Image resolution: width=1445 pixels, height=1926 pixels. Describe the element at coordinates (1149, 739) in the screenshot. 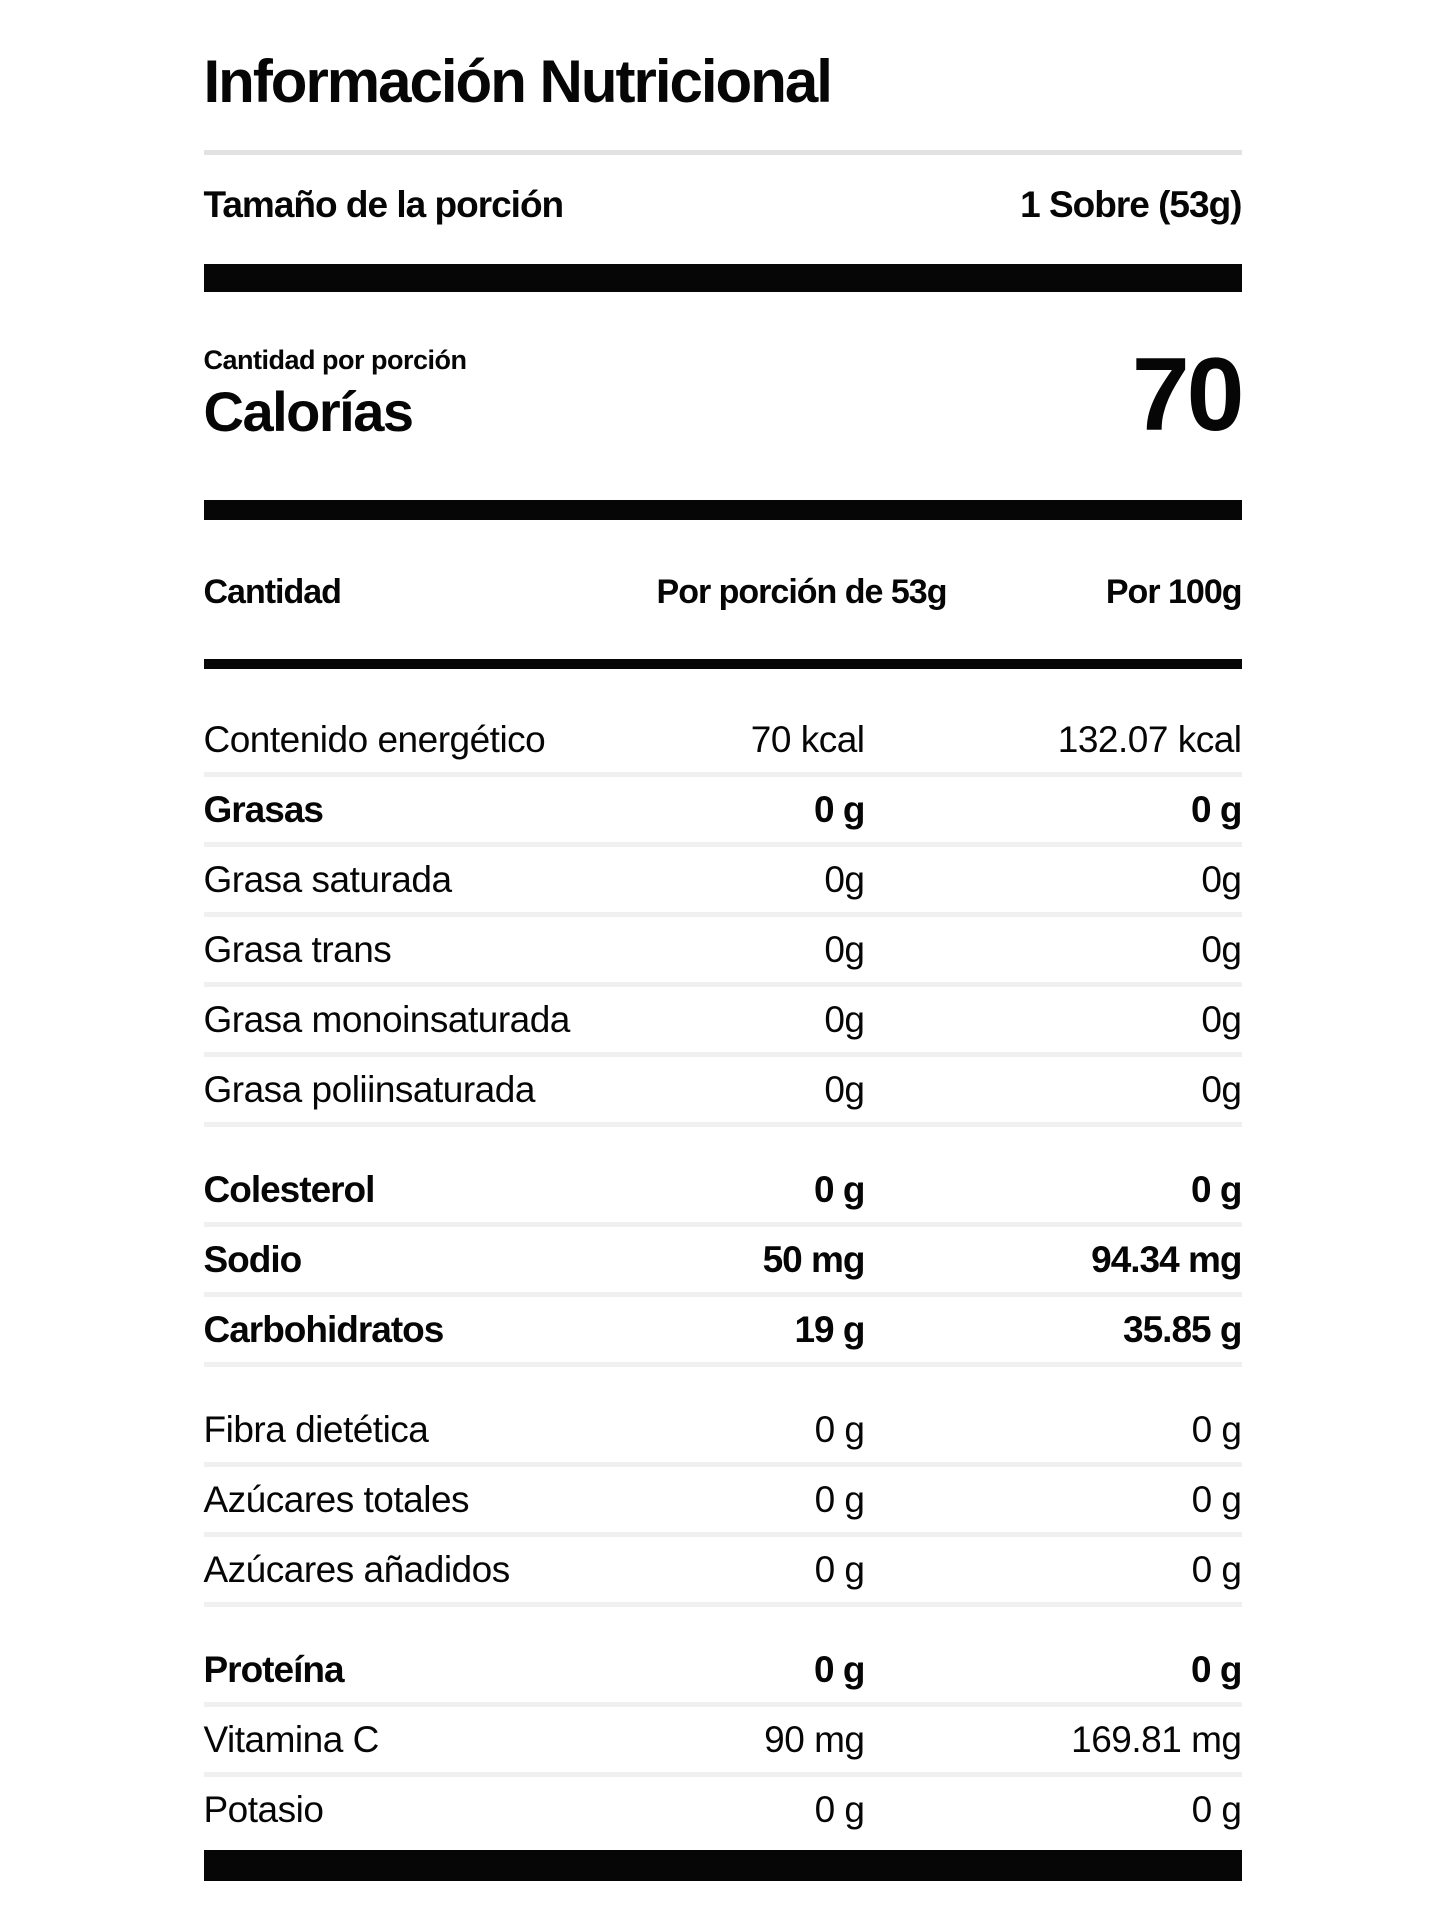

I see `per-100g-value: 132.07 kcal` at that location.